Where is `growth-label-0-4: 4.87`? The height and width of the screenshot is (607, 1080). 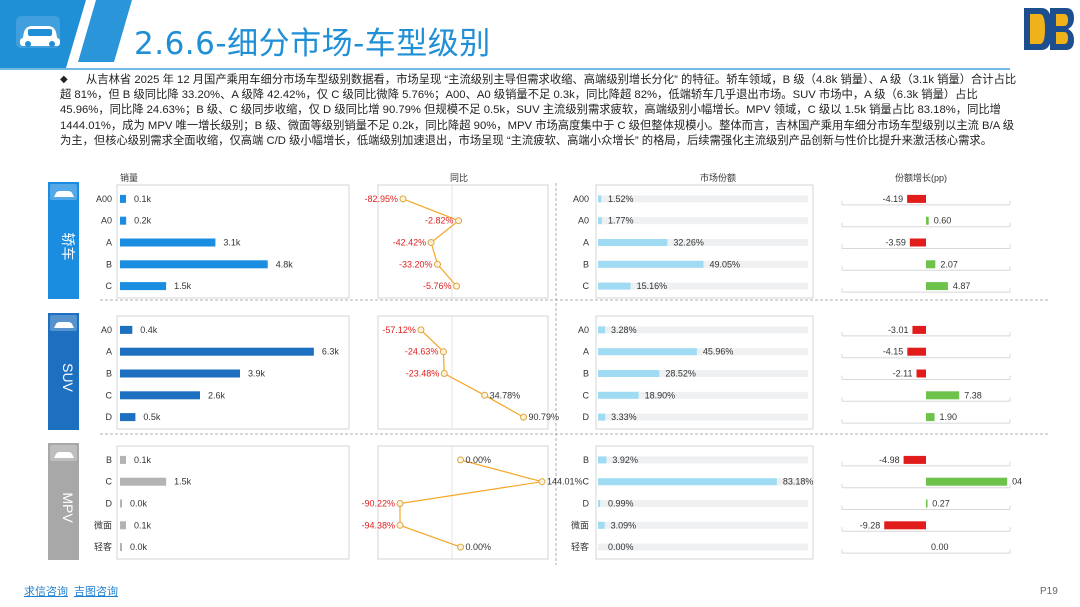 growth-label-0-4: 4.87 is located at coordinates (962, 286).